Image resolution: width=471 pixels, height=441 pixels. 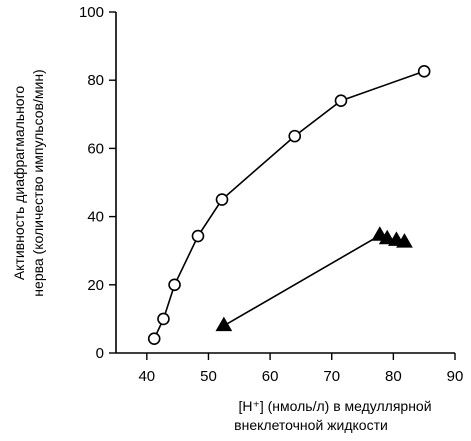 What do you see at coordinates (19, 183) in the screenshot?
I see `y-axis-label-line-1: Активность диафрагмального` at bounding box center [19, 183].